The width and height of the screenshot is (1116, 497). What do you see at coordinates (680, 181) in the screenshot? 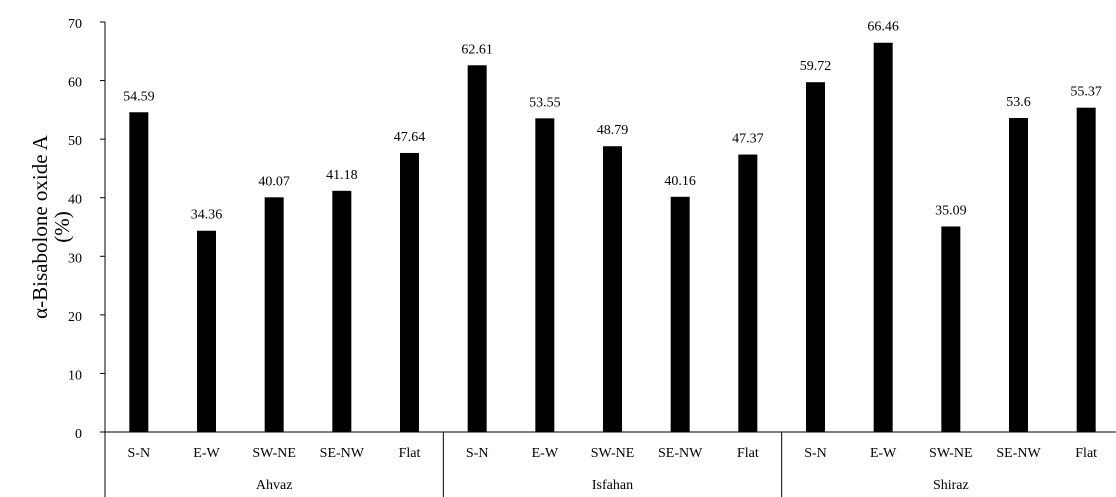
I see `data-label: 40.16` at bounding box center [680, 181].